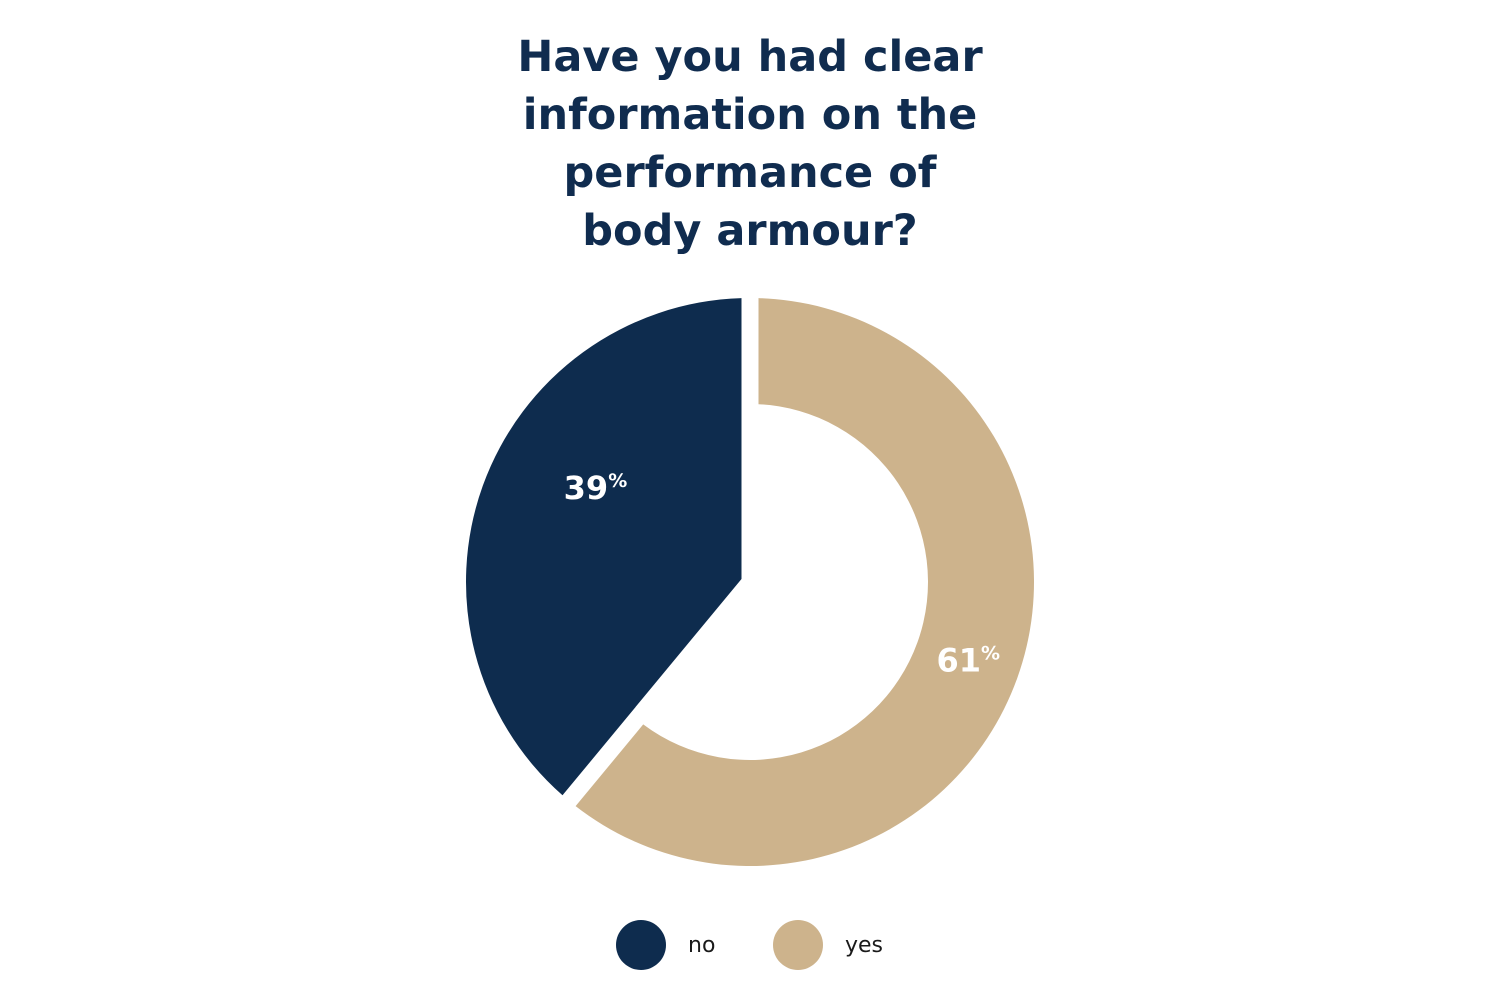 This screenshot has width=1500, height=1000. Describe the element at coordinates (750, 231) in the screenshot. I see `chart-title-line-4: body armour?` at that location.